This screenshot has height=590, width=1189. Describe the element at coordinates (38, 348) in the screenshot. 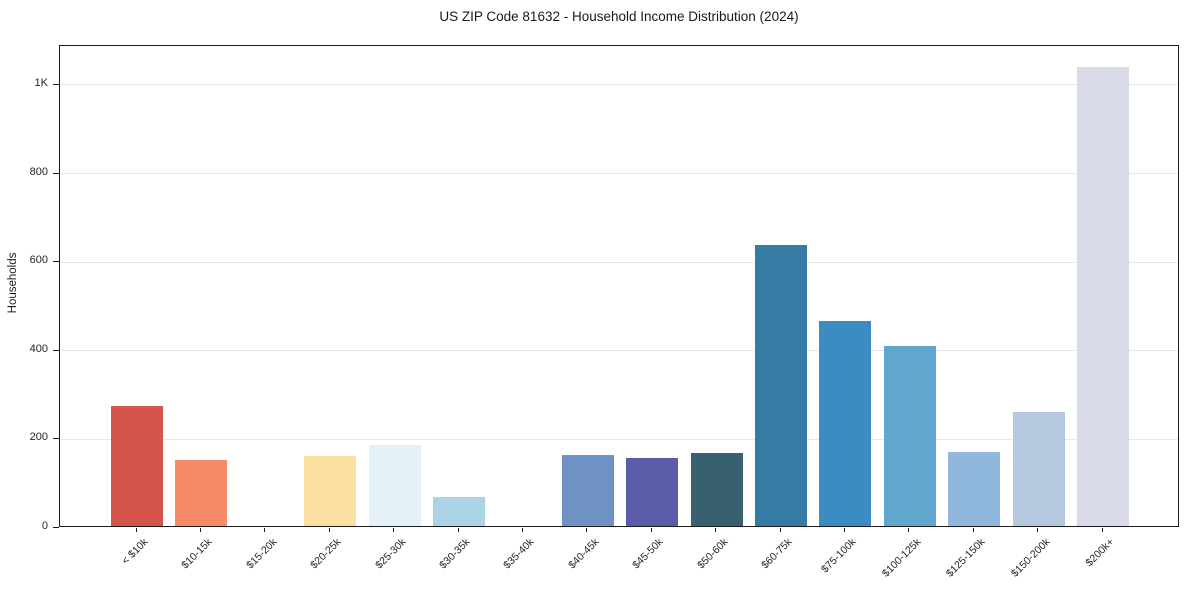

I see `y-tick-label: 400` at that location.